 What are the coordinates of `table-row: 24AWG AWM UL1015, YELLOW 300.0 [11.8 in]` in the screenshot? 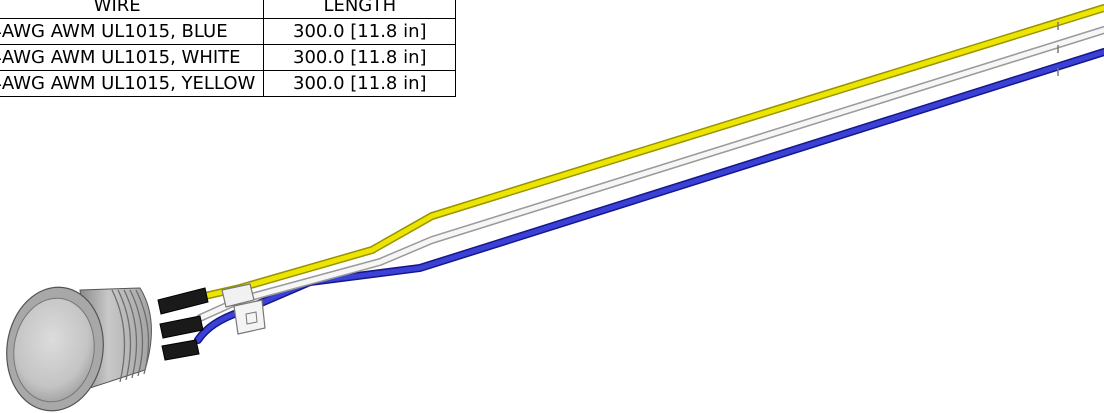 It's located at (228, 83).